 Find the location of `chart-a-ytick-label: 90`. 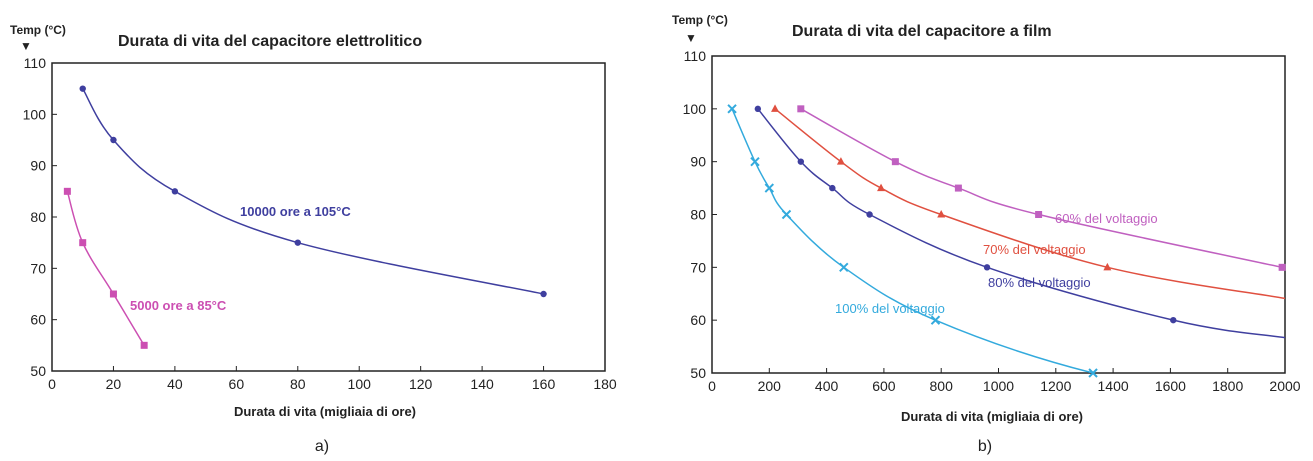

chart-a-ytick-label: 90 is located at coordinates (38, 166).